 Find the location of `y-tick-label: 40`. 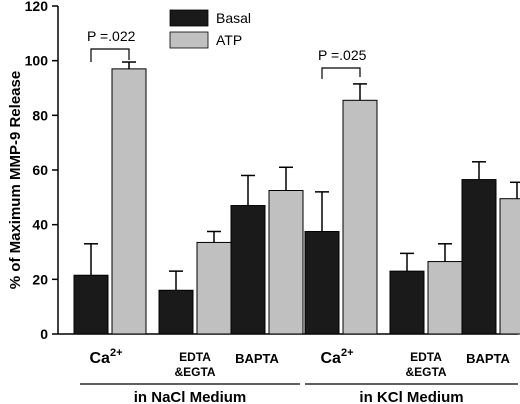

y-tick-label: 40 is located at coordinates (40, 225).